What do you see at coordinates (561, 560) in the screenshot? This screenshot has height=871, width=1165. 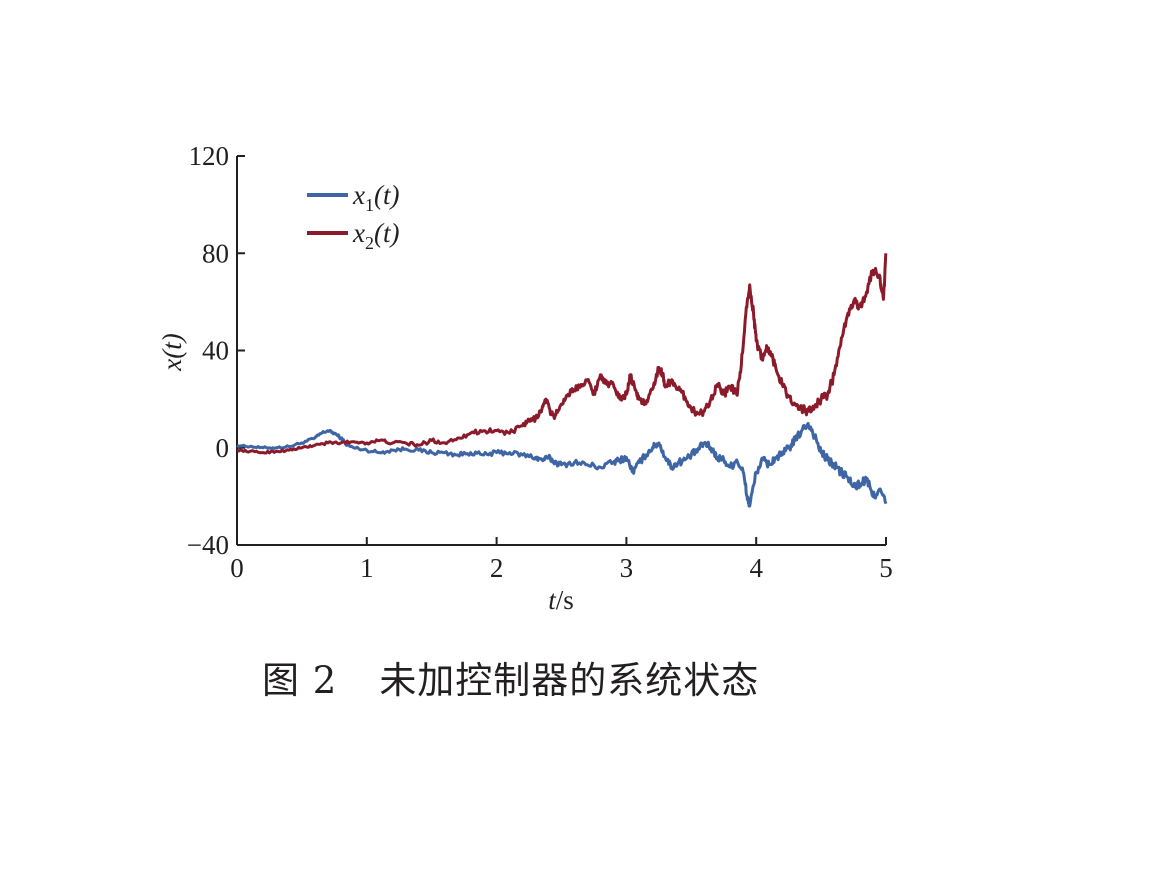 I see `x-ticks: 0 1 2 3 4 5` at bounding box center [561, 560].